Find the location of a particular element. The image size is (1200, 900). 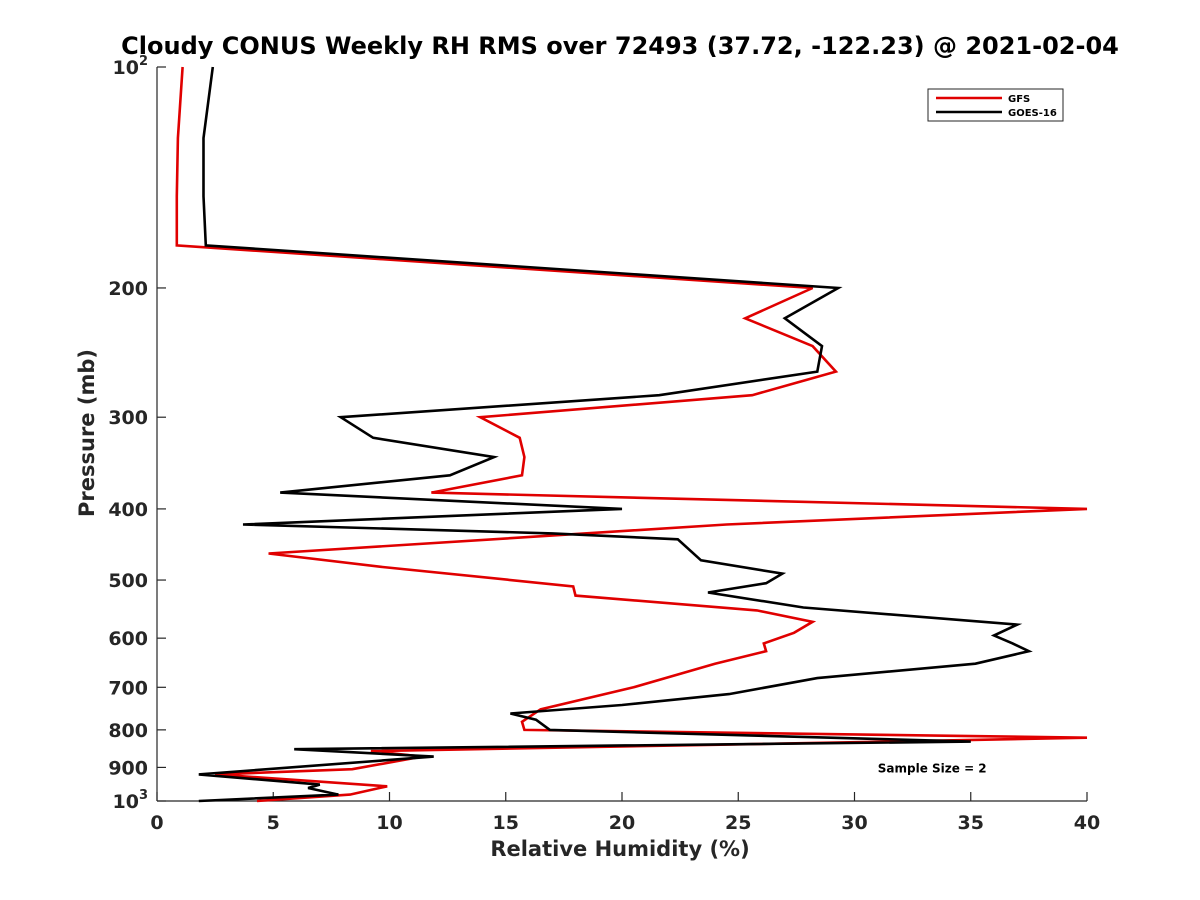

legend-box is located at coordinates (995, 105).